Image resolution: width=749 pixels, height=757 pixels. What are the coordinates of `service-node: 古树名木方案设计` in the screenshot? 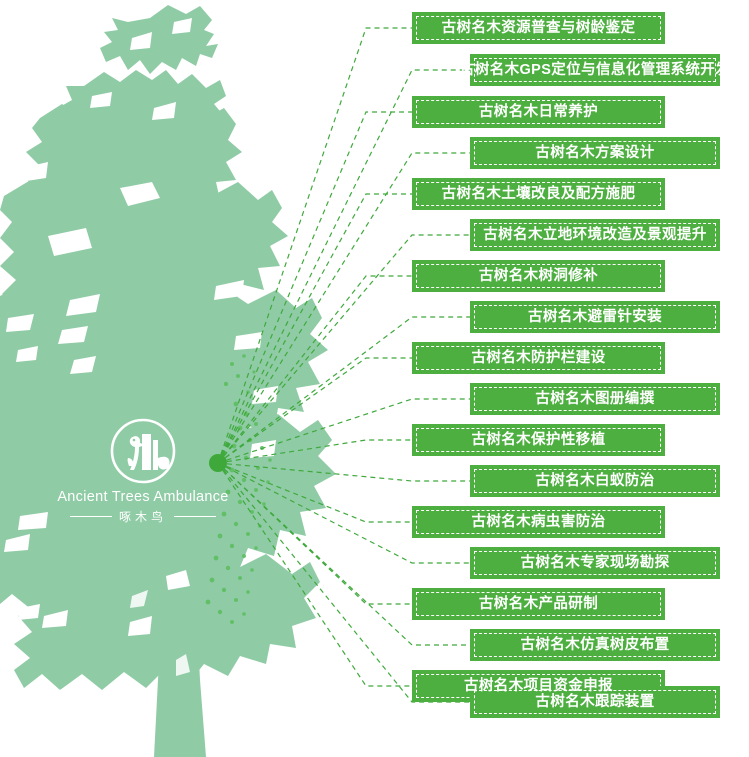 It's located at (595, 153).